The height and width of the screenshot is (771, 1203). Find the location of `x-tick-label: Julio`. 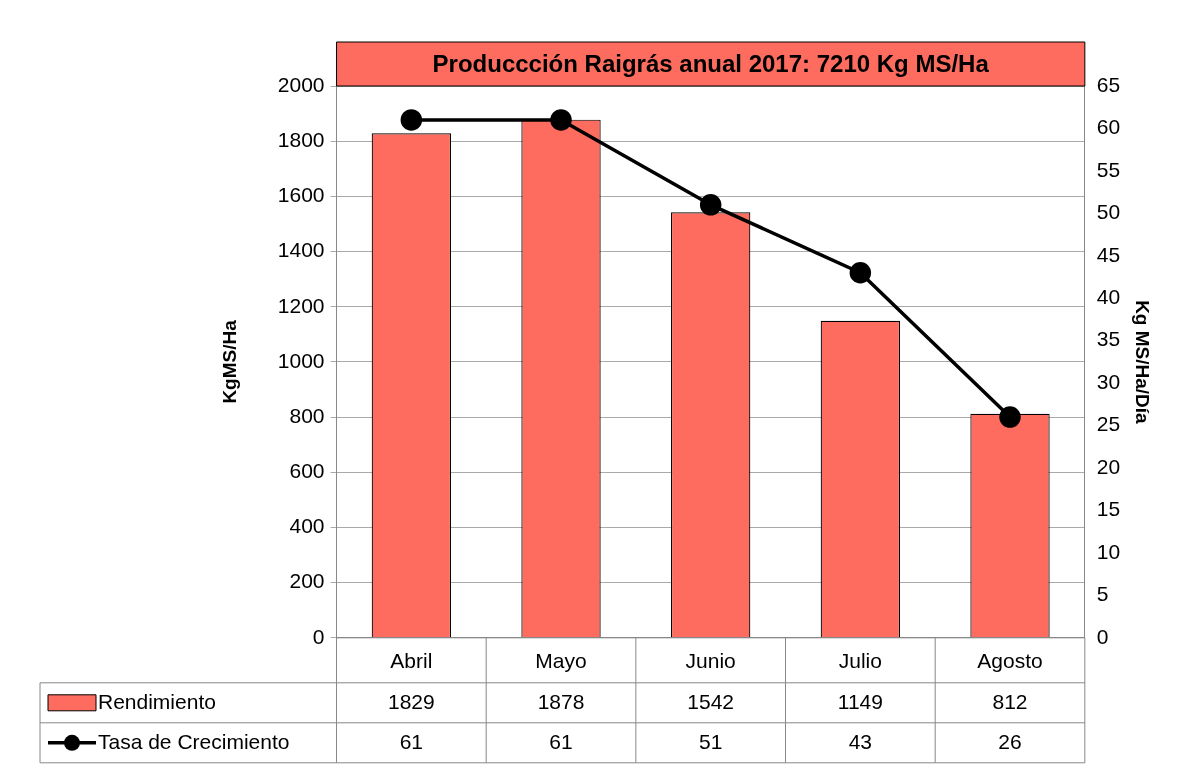

x-tick-label: Julio is located at coordinates (860, 661).